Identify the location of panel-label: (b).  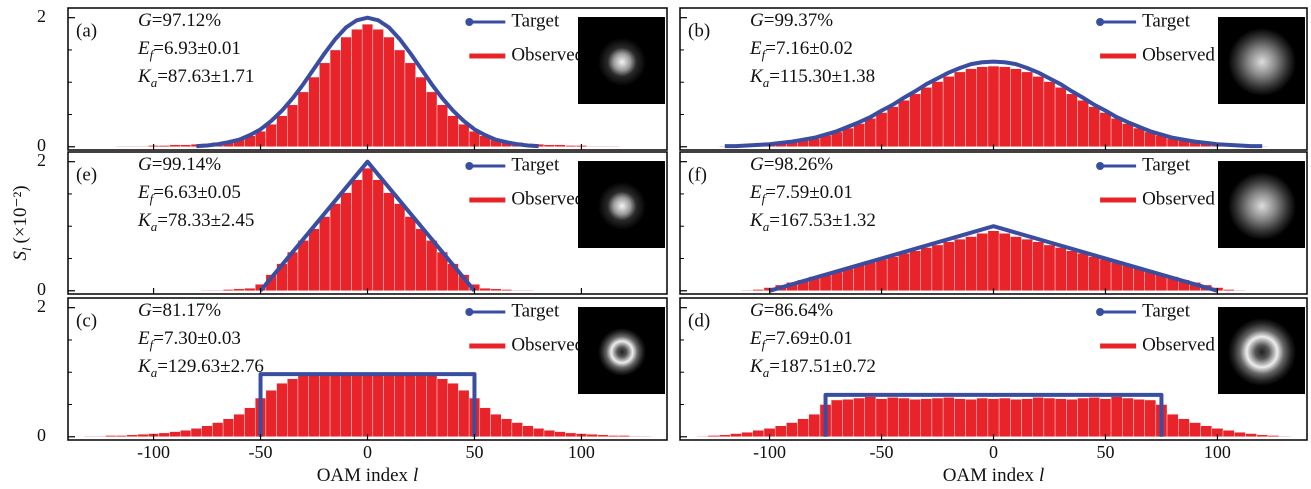
(699, 30).